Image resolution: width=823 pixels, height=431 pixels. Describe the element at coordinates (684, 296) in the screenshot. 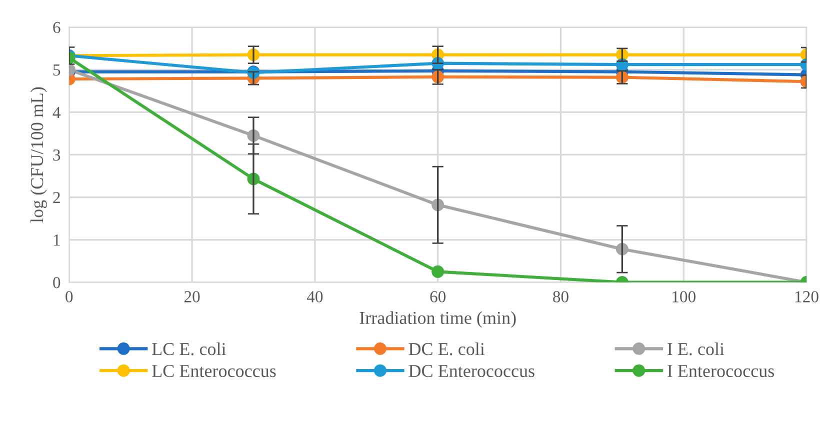

I see `x-tick-label: 100` at that location.